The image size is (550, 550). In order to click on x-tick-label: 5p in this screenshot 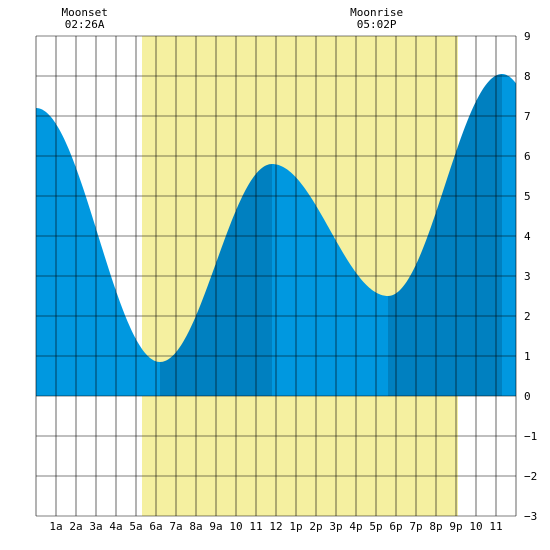, I will do `click(375, 526)`.